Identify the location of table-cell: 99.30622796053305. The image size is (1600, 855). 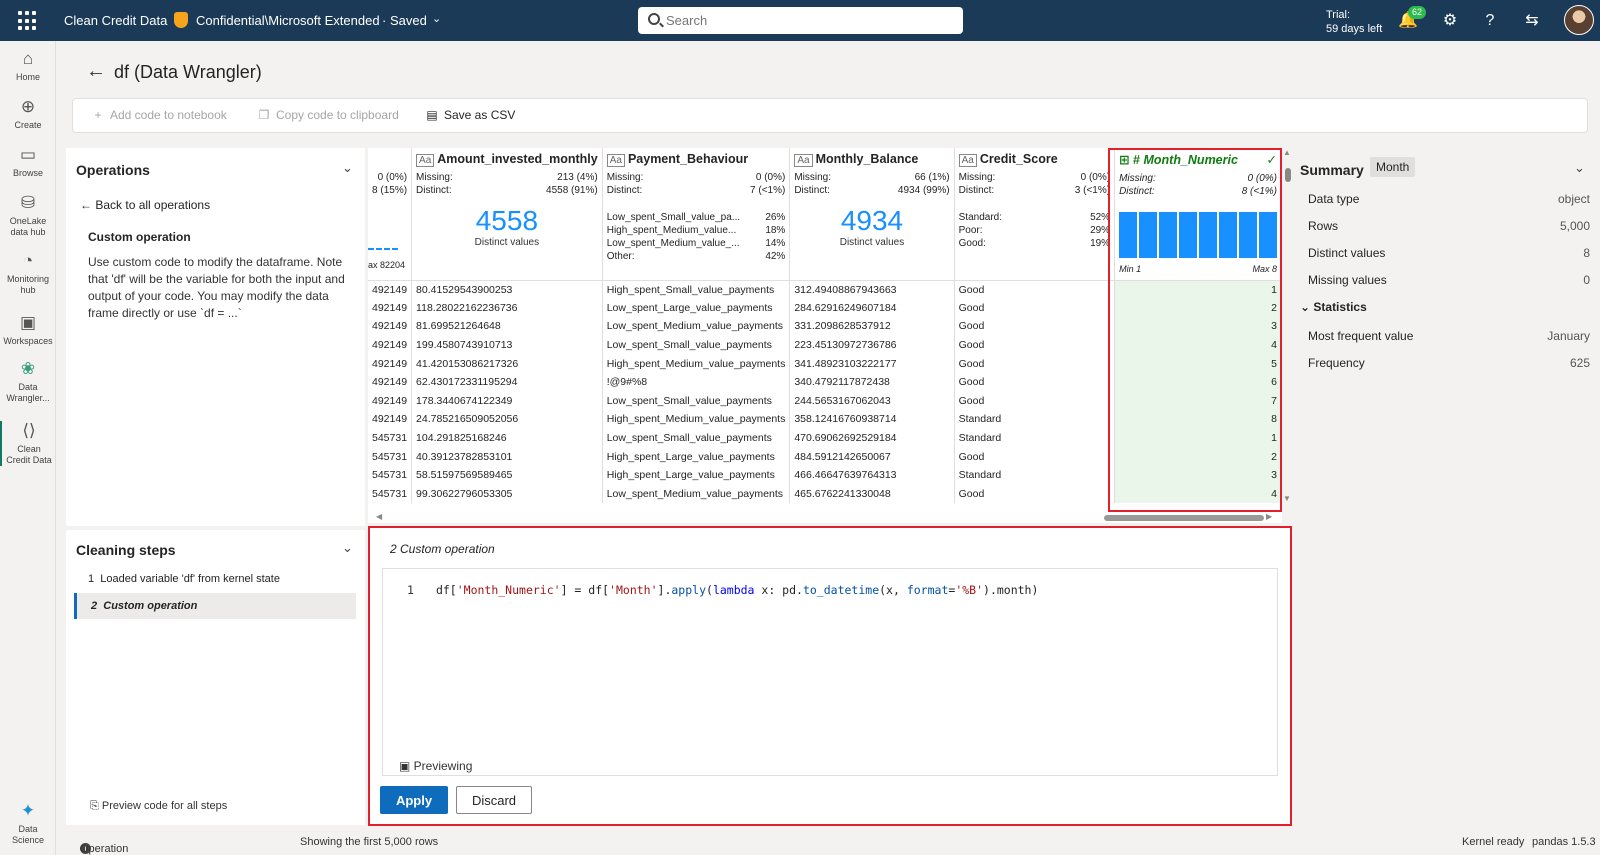
(507, 494).